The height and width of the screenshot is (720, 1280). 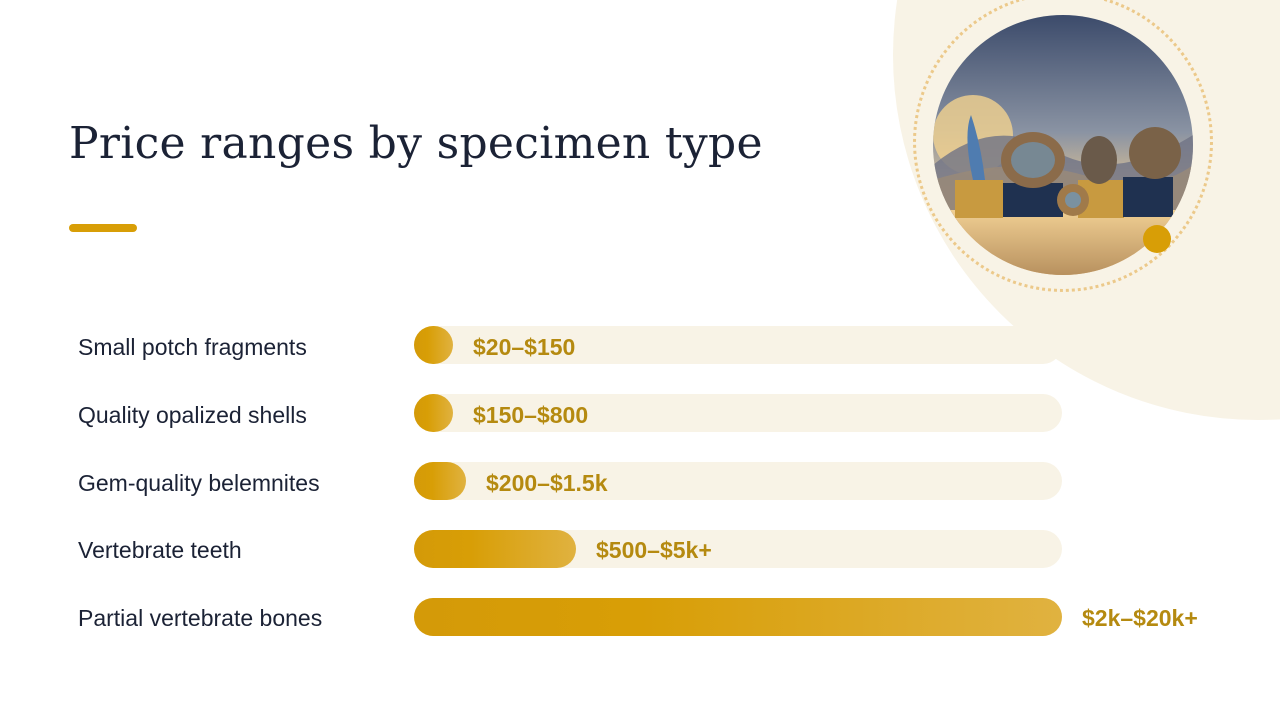 I want to click on range-label-vertebrate-teeth: $500–$5k+, so click(x=654, y=550).